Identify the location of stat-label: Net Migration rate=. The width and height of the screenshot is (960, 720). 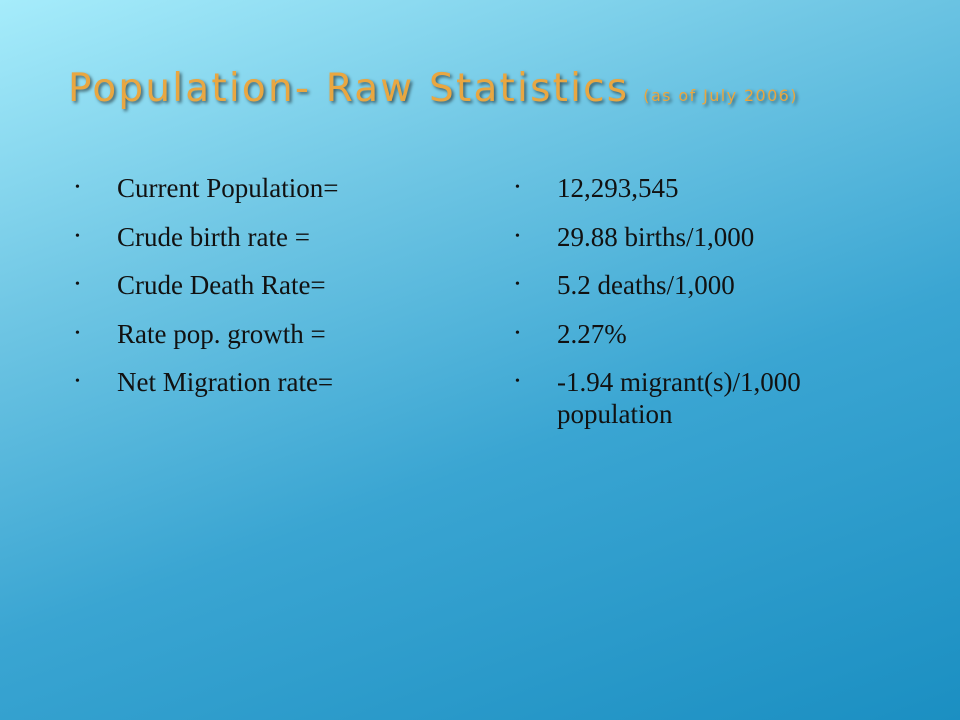
(276, 382).